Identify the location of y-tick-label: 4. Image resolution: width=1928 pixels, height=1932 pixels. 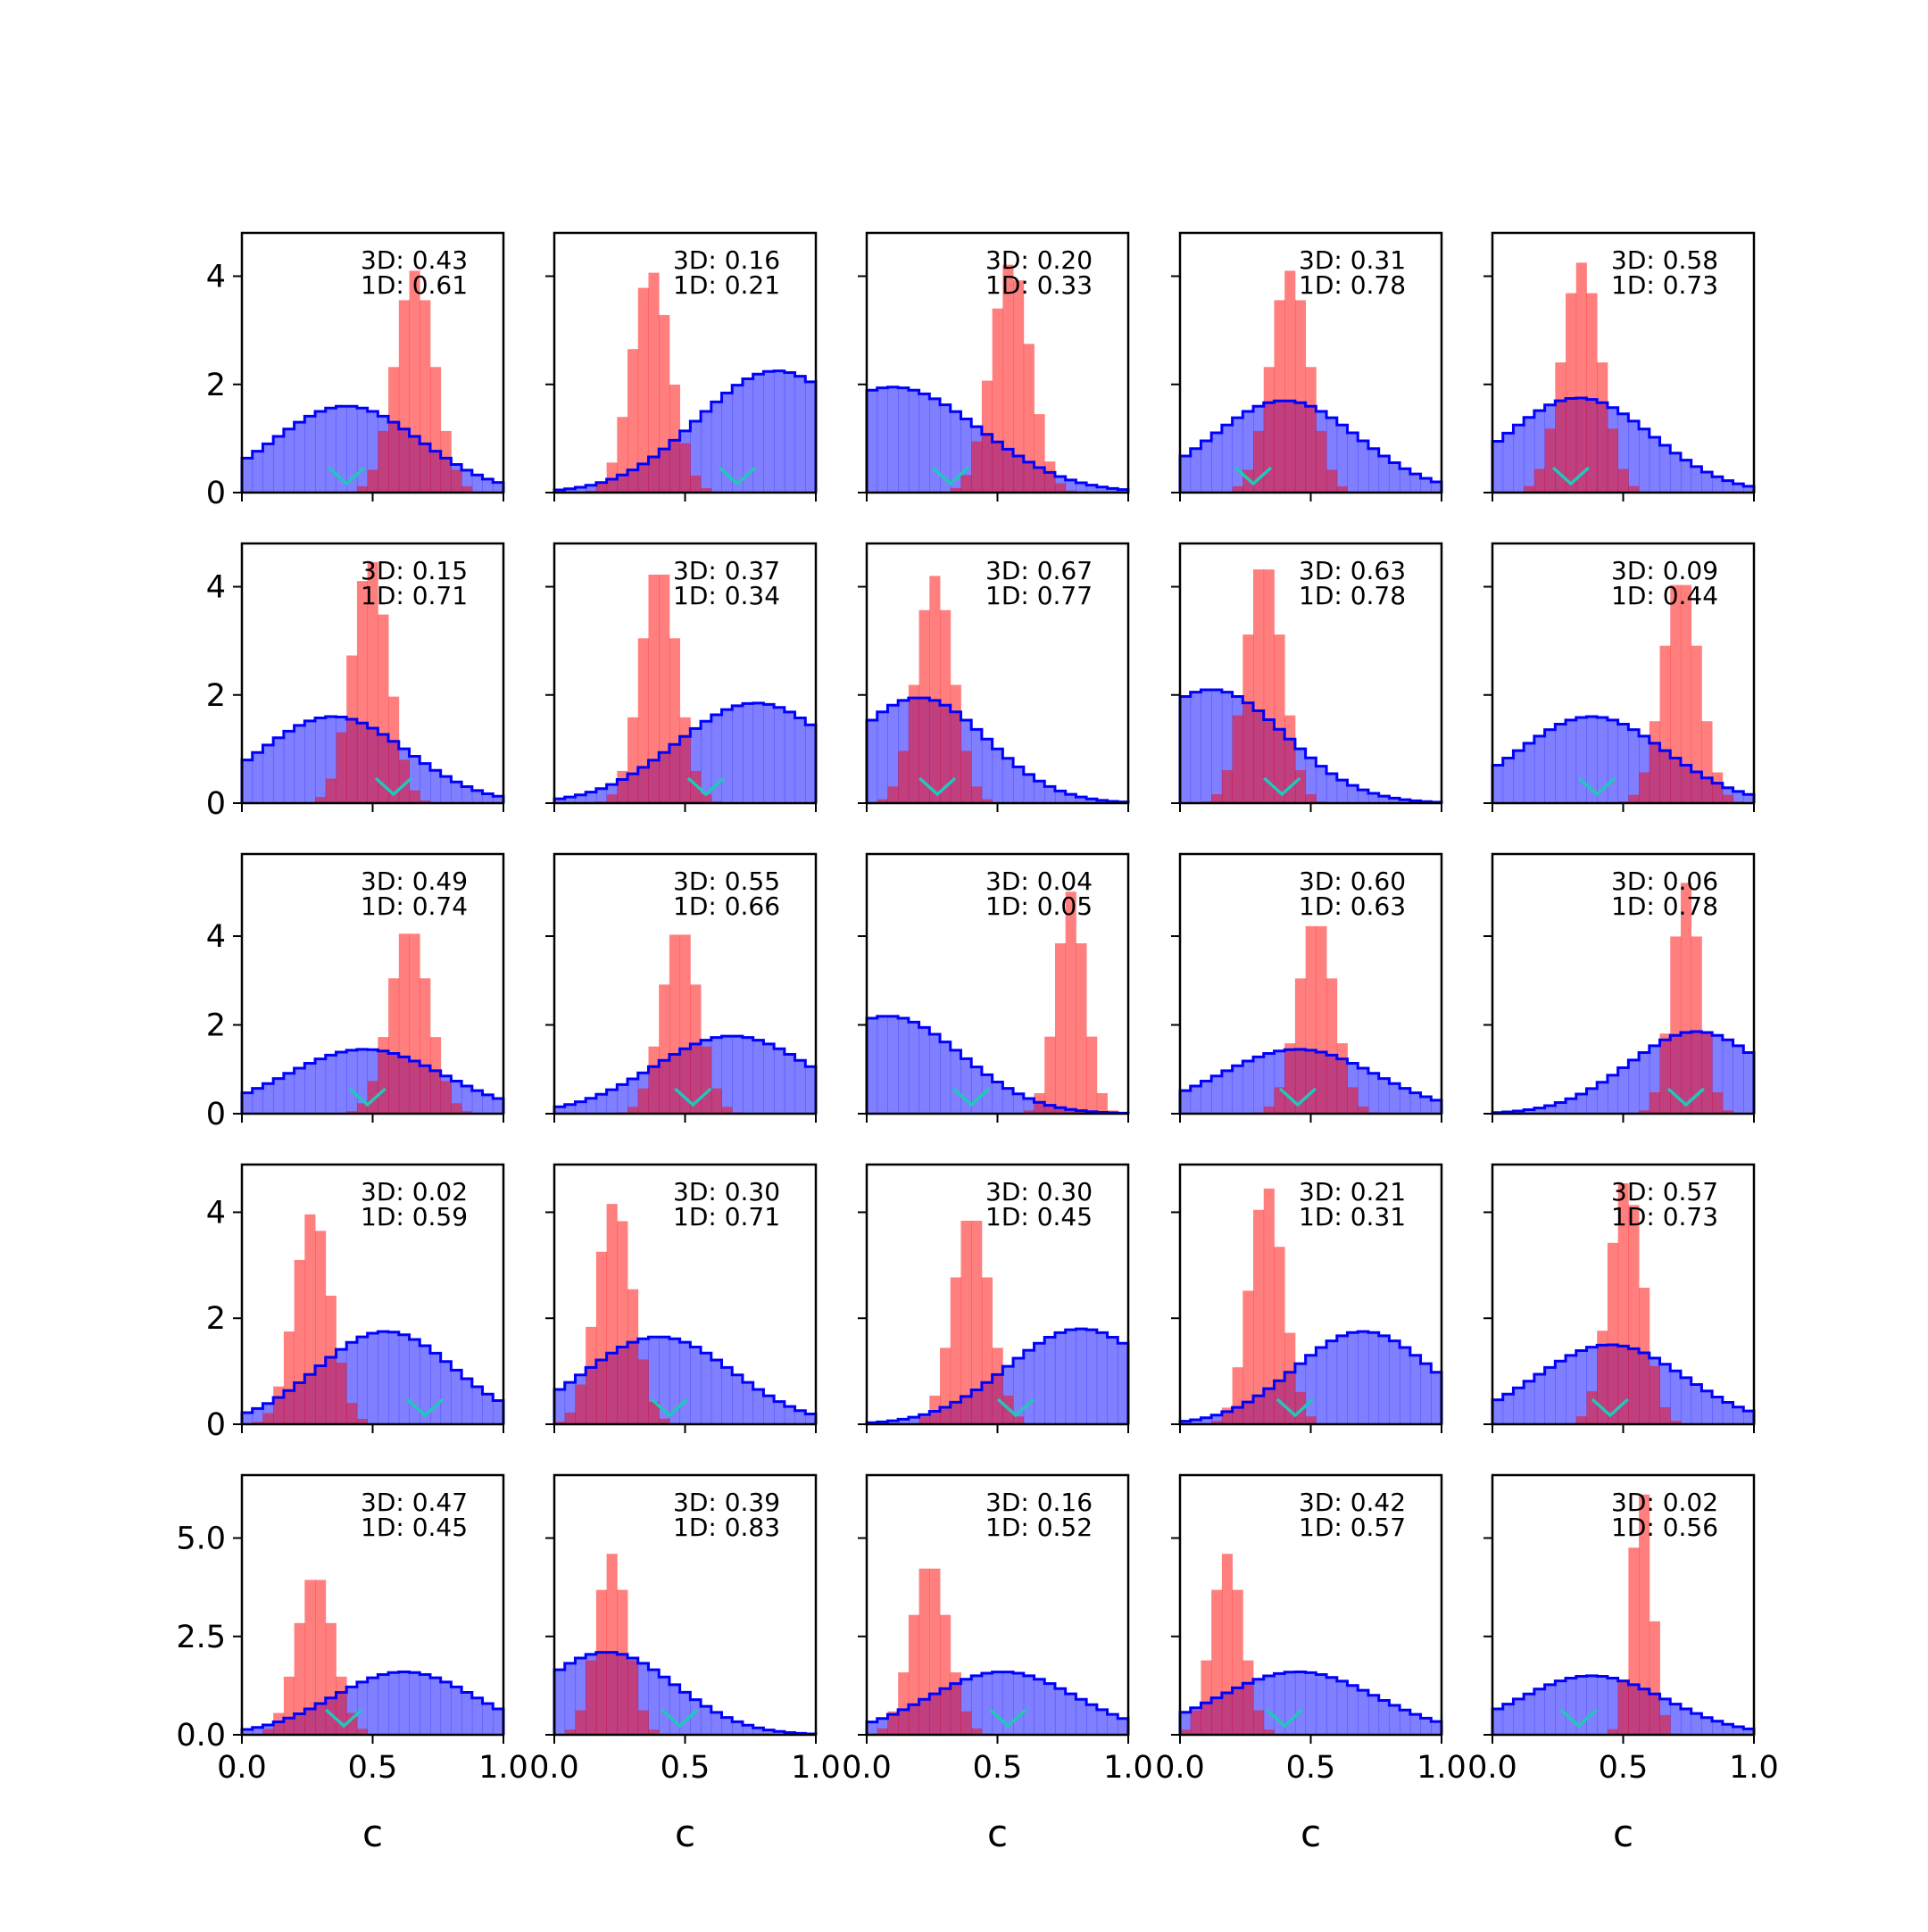
(216, 588).